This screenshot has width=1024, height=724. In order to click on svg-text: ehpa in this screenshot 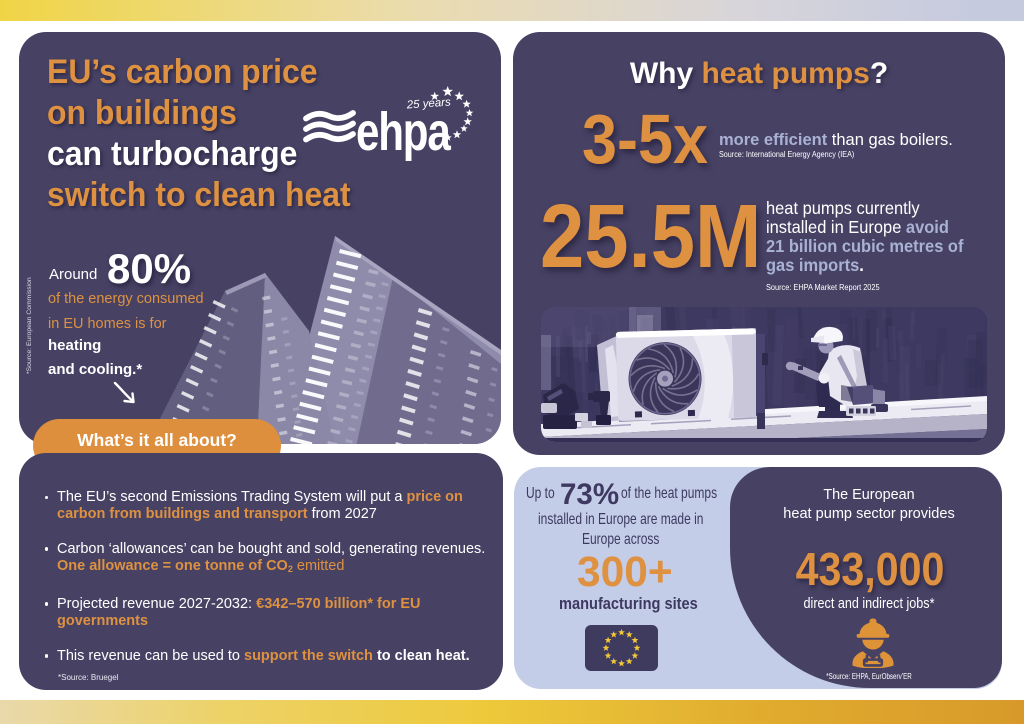, I will do `click(404, 132)`.